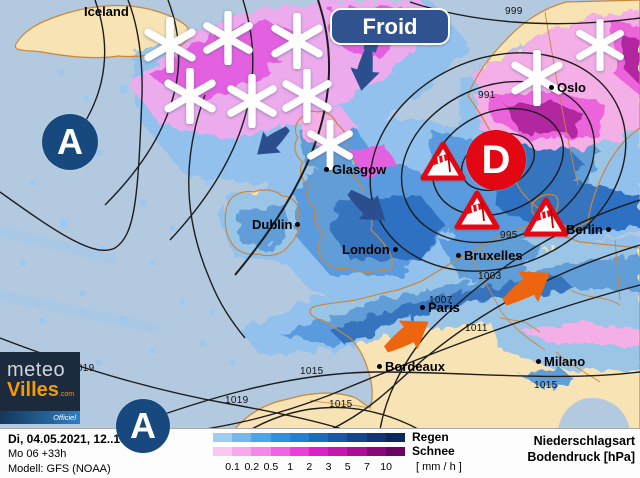  Describe the element at coordinates (581, 449) in the screenshot. I see `footer-right: Niederschlagsart Bodendruck [hPa]` at that location.